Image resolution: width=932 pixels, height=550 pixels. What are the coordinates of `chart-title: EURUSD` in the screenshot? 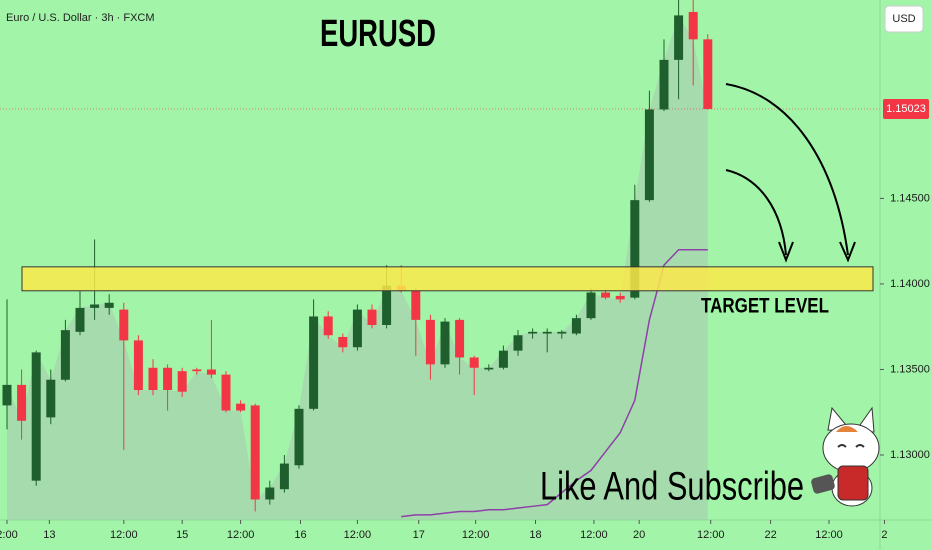 It's located at (378, 34).